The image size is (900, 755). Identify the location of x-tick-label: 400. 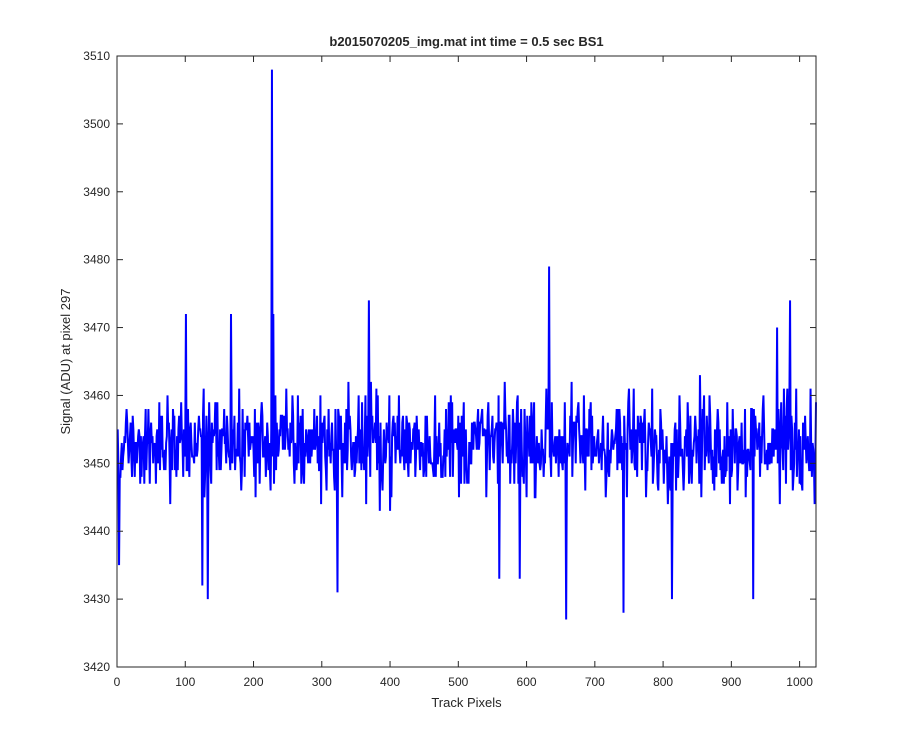
(390, 682).